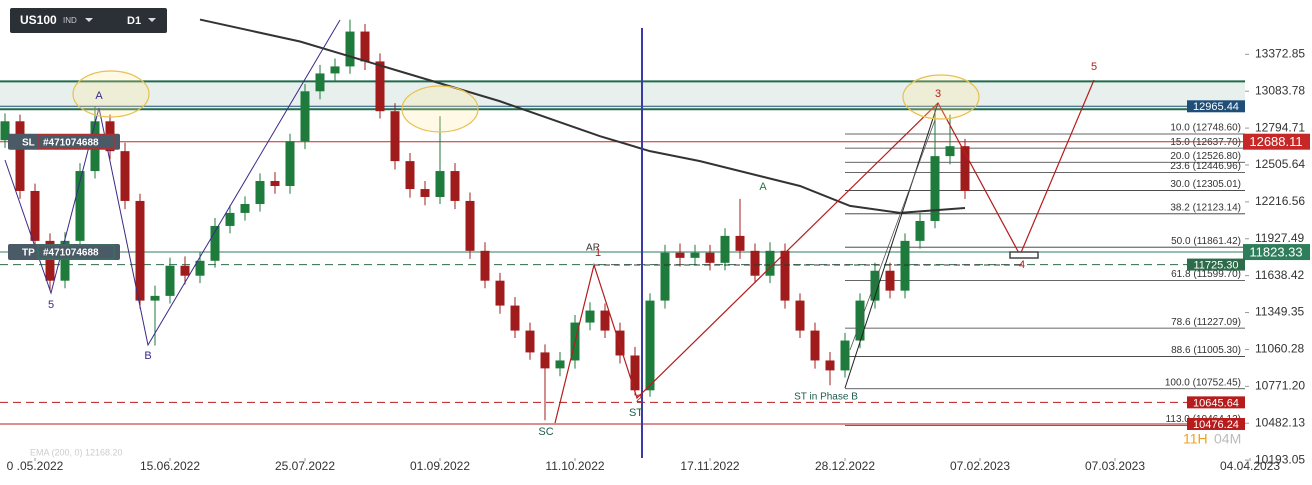 The image size is (1312, 485). I want to click on fib-label: 61.8 (11599.70), so click(1206, 274).